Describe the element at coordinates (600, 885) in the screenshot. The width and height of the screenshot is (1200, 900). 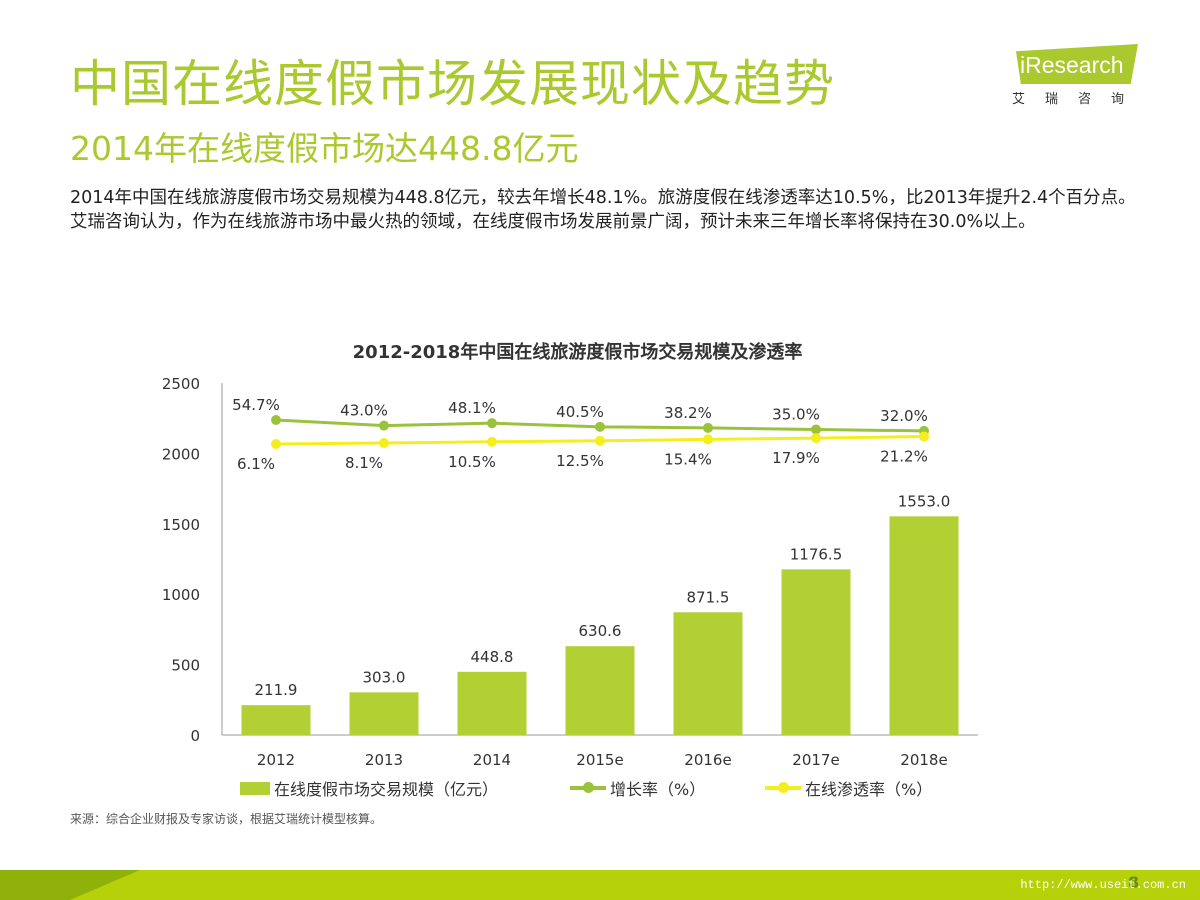
I see `footer-band` at that location.